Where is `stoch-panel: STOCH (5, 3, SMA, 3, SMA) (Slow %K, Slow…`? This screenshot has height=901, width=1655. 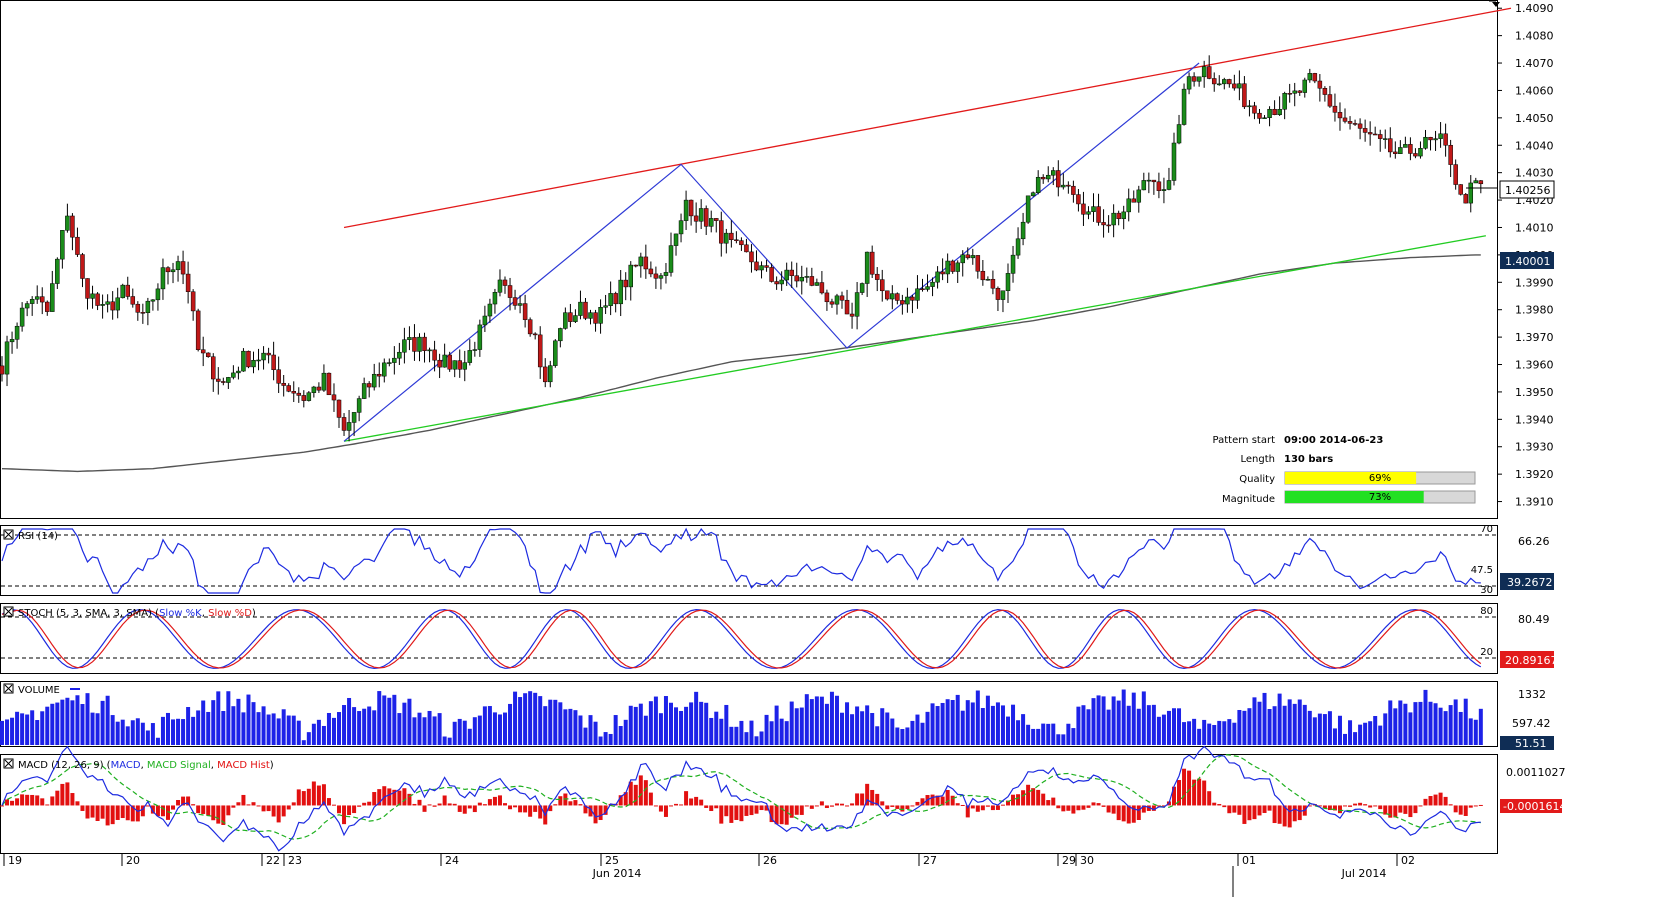
stoch-panel: STOCH (5, 3, SMA, 3, SMA) (Slow %K, Slow… is located at coordinates (779, 638).